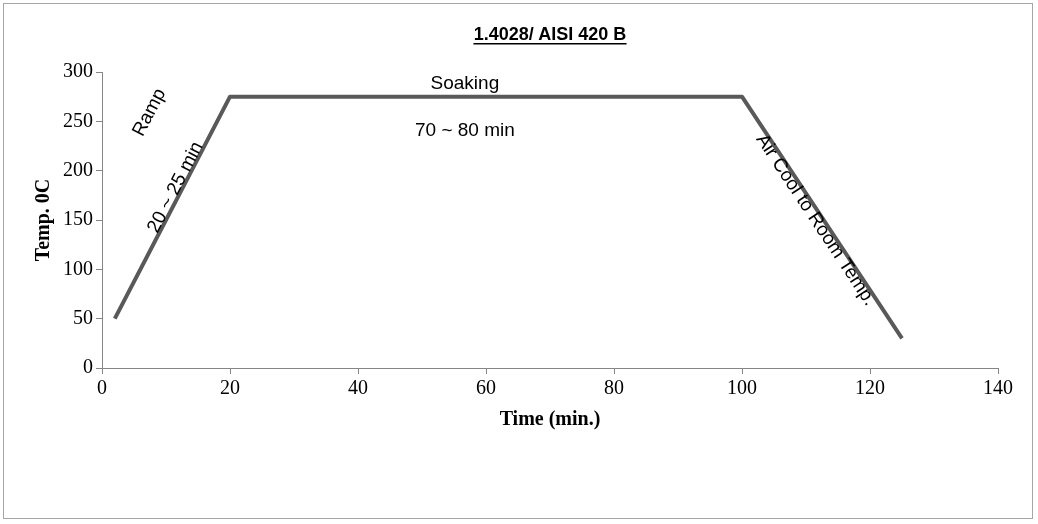 The height and width of the screenshot is (524, 1038). I want to click on y-tick-label: 0, so click(88, 366).